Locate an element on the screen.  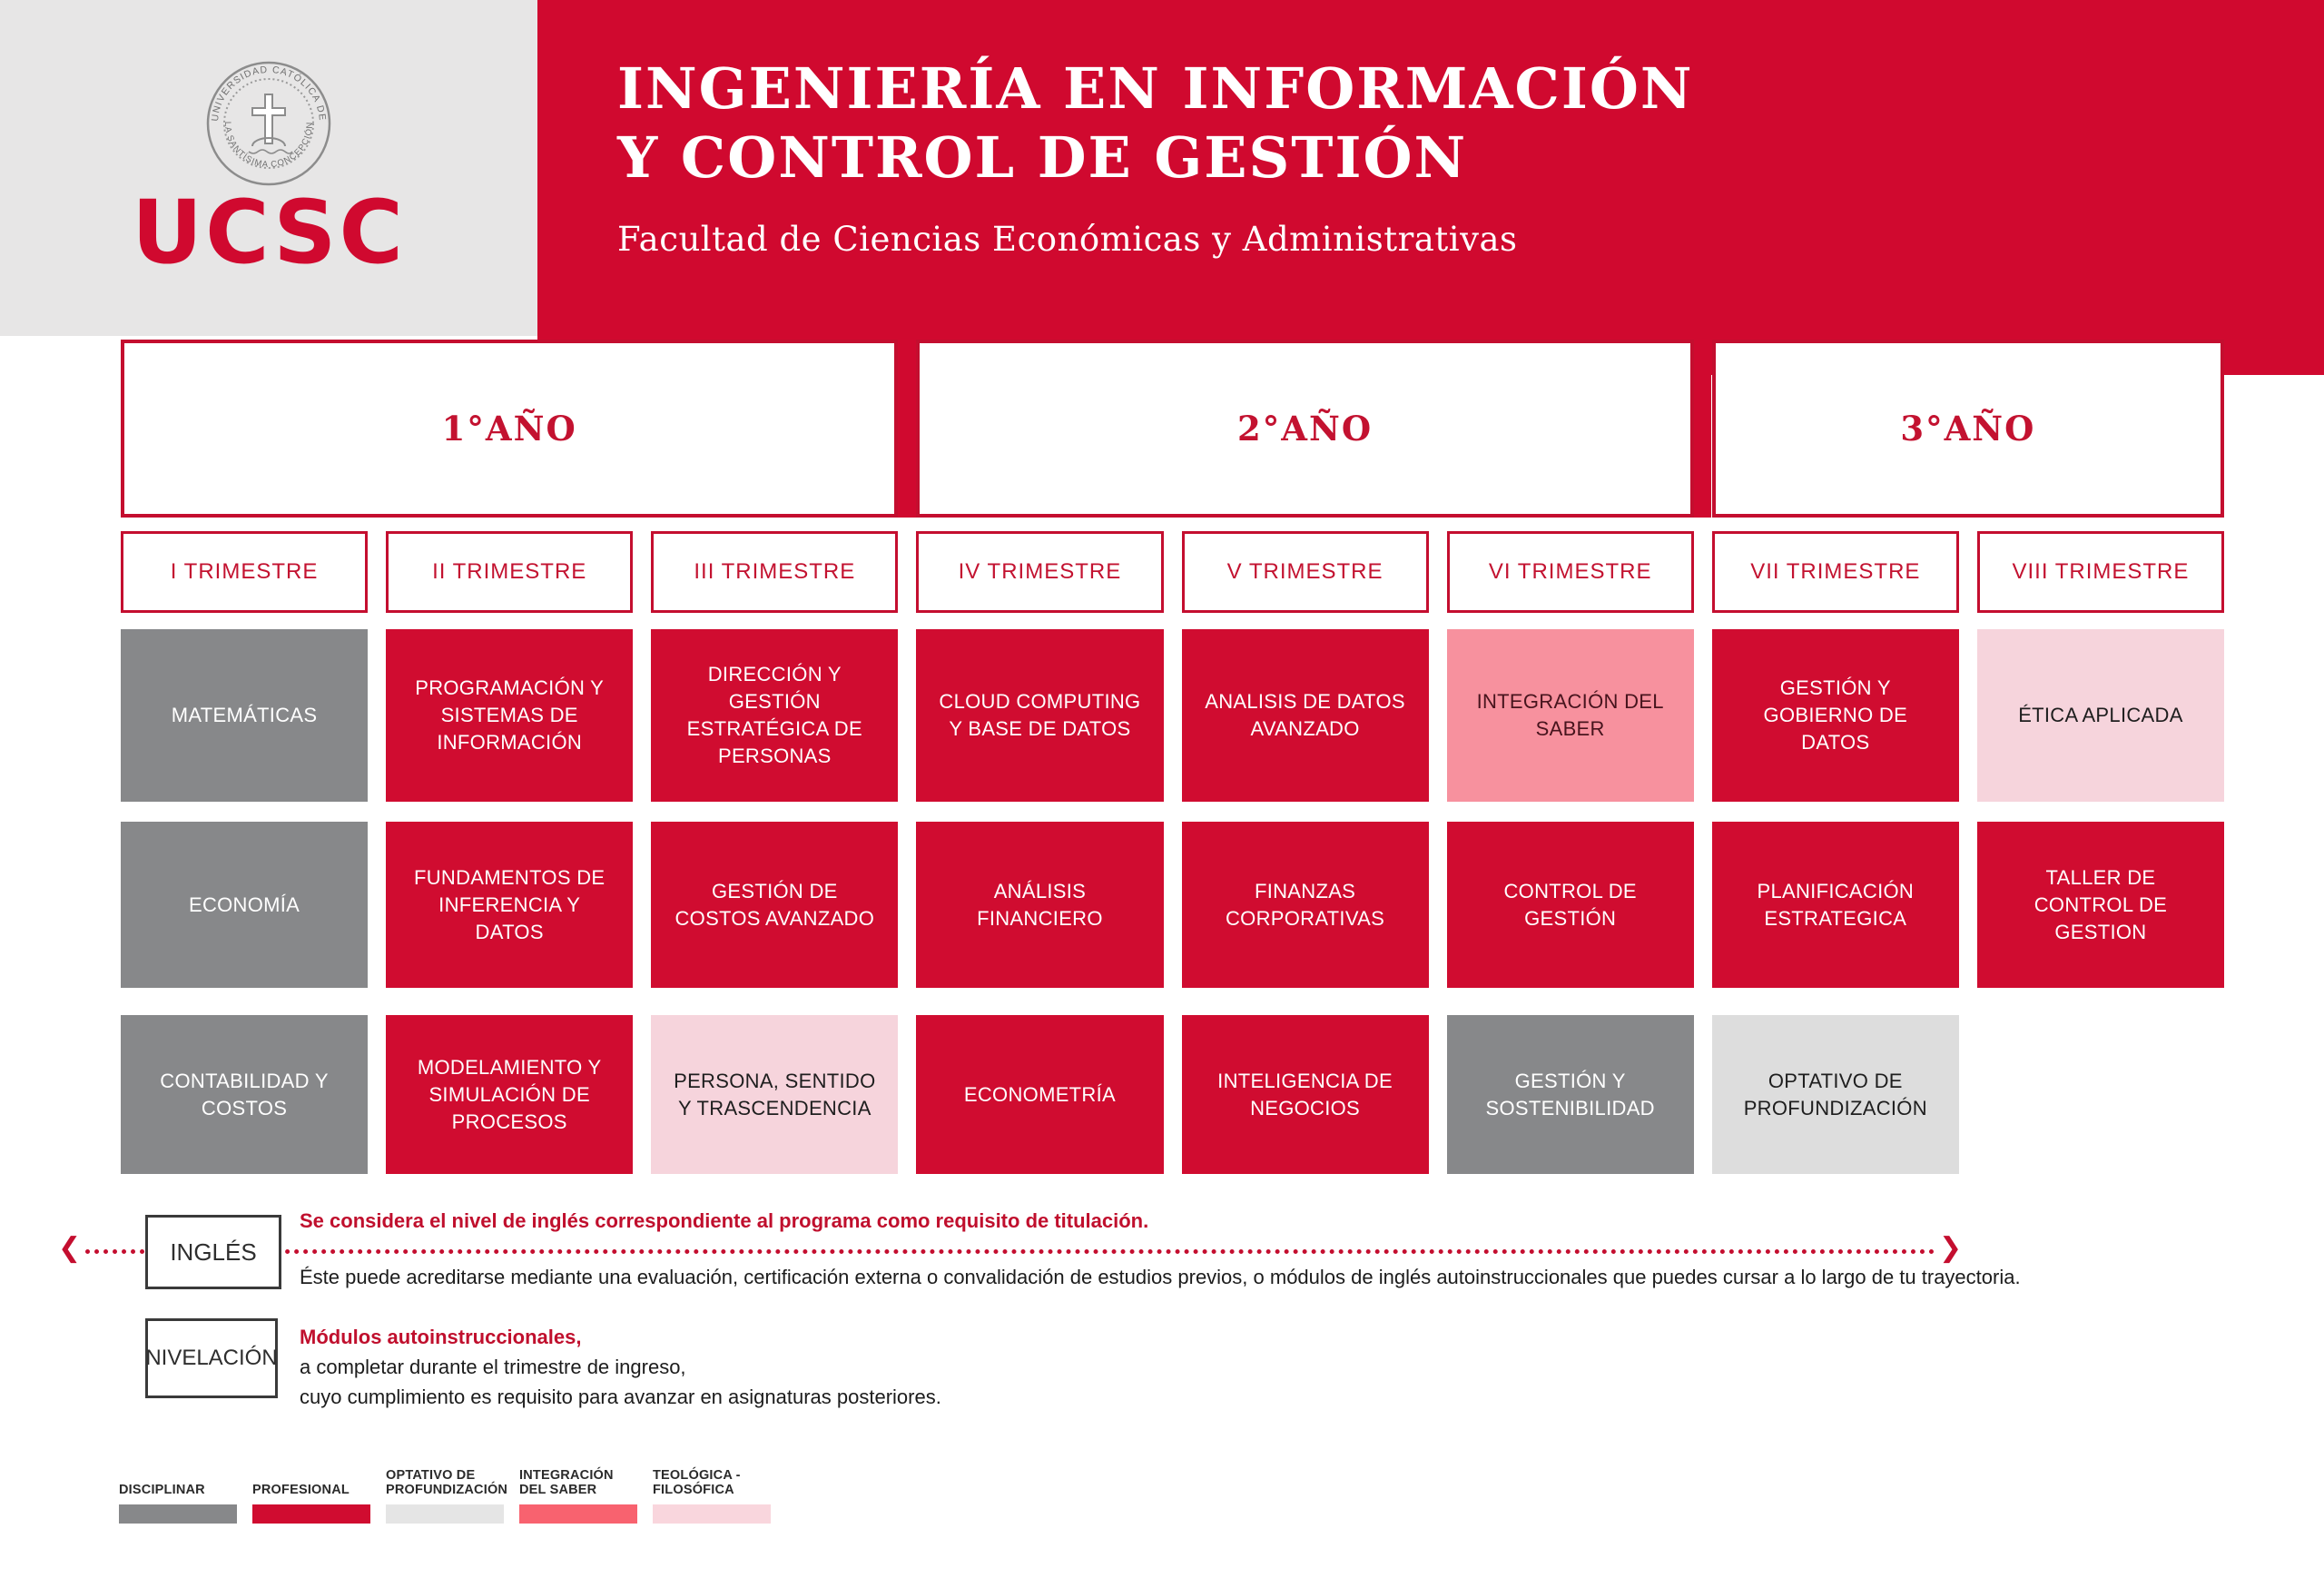
course-cell: ÉTICA APLICADA is located at coordinates (2100, 716).